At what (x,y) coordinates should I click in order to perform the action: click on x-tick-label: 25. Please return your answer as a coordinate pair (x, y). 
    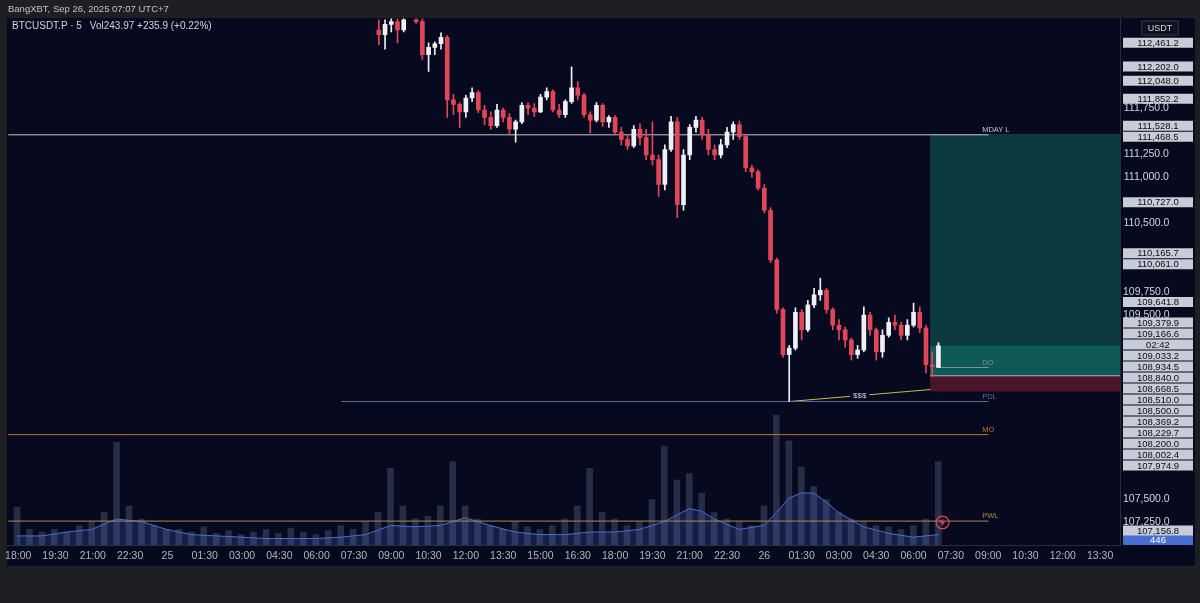
    Looking at the image, I should click on (167, 555).